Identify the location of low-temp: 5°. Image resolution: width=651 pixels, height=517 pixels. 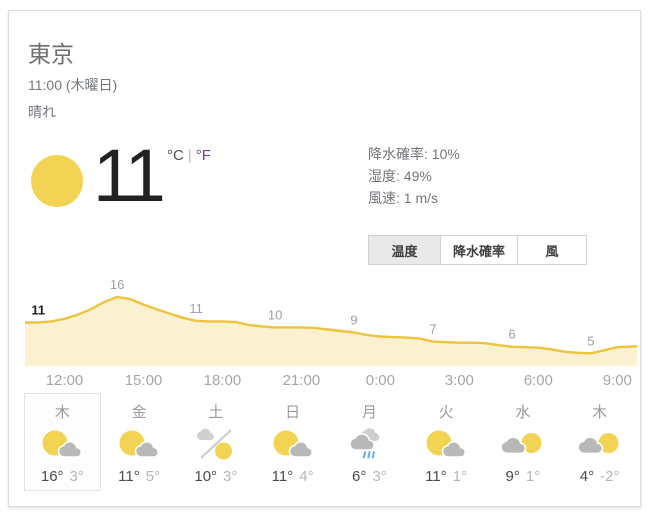
(153, 476).